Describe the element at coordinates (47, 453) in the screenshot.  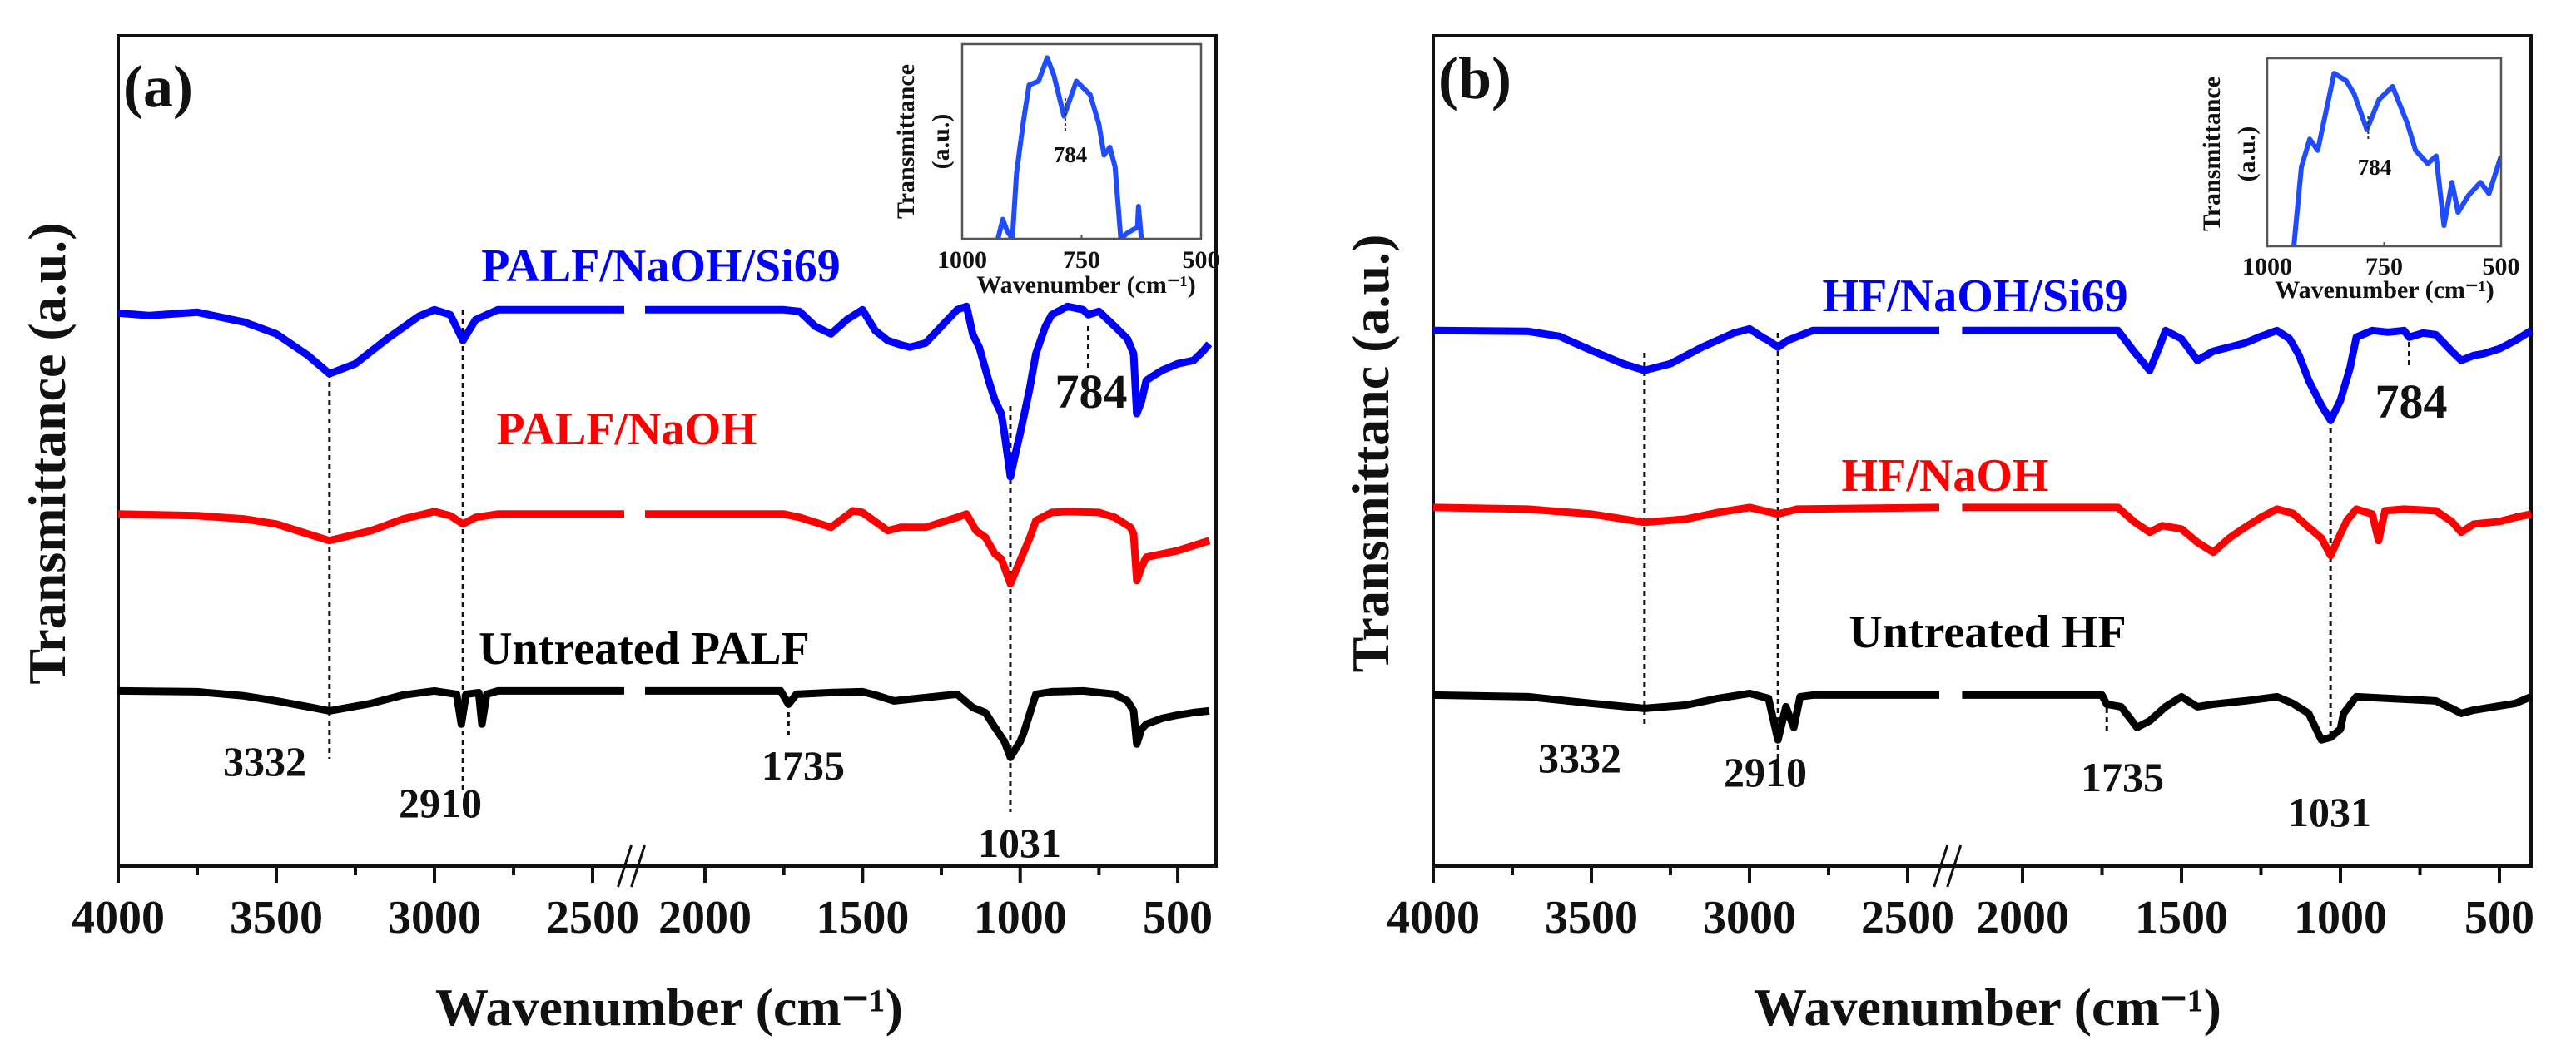
I see `panel-a-y-axis-title: Transmittance (a.u.)` at that location.